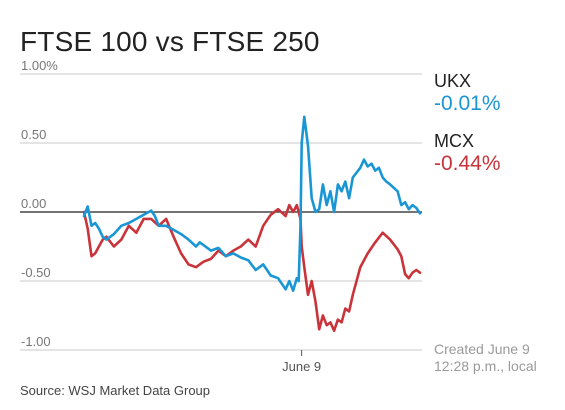  What do you see at coordinates (115, 390) in the screenshot?
I see `source-note: Source: WSJ Market Data Group` at bounding box center [115, 390].